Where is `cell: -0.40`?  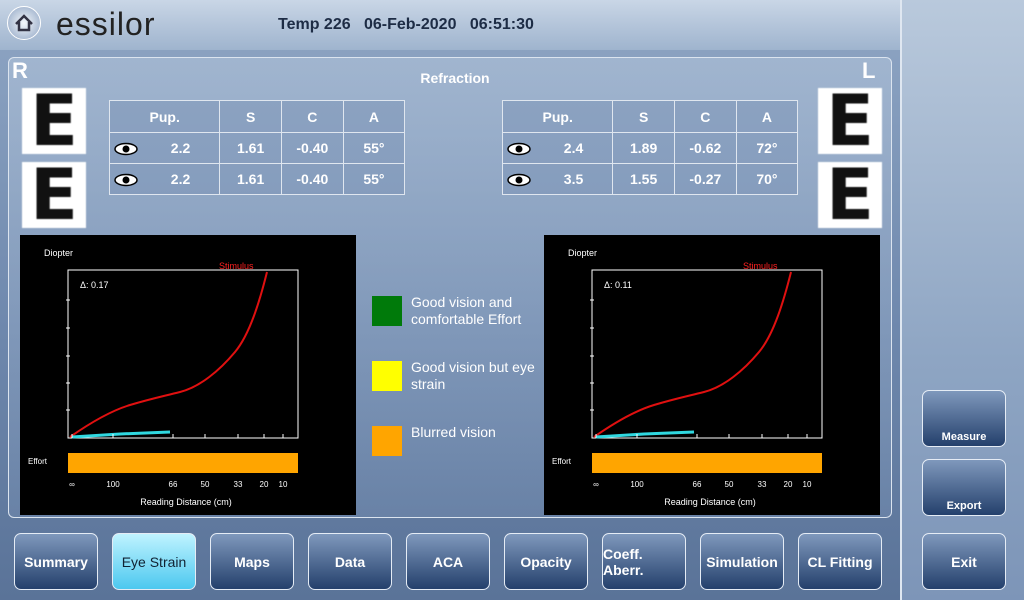 cell: -0.40 is located at coordinates (312, 148).